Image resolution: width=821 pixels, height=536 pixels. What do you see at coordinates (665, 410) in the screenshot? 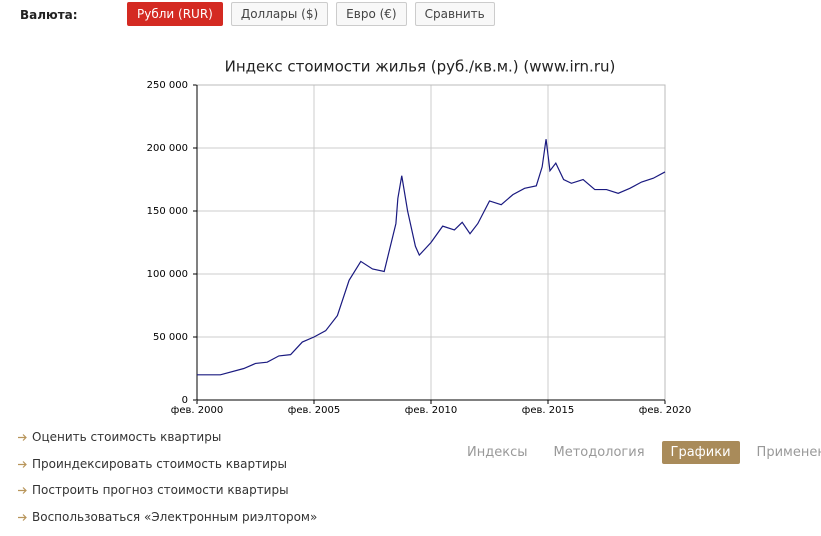
I see `x-tick-label: фев. 2020` at bounding box center [665, 410].